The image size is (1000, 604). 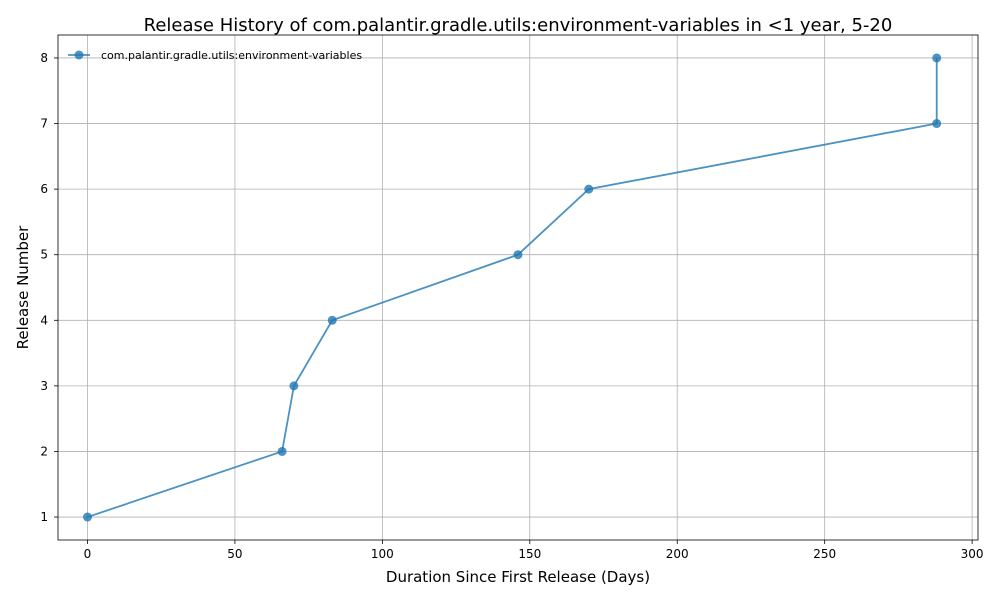 I want to click on legend-point-marker, so click(x=79, y=55).